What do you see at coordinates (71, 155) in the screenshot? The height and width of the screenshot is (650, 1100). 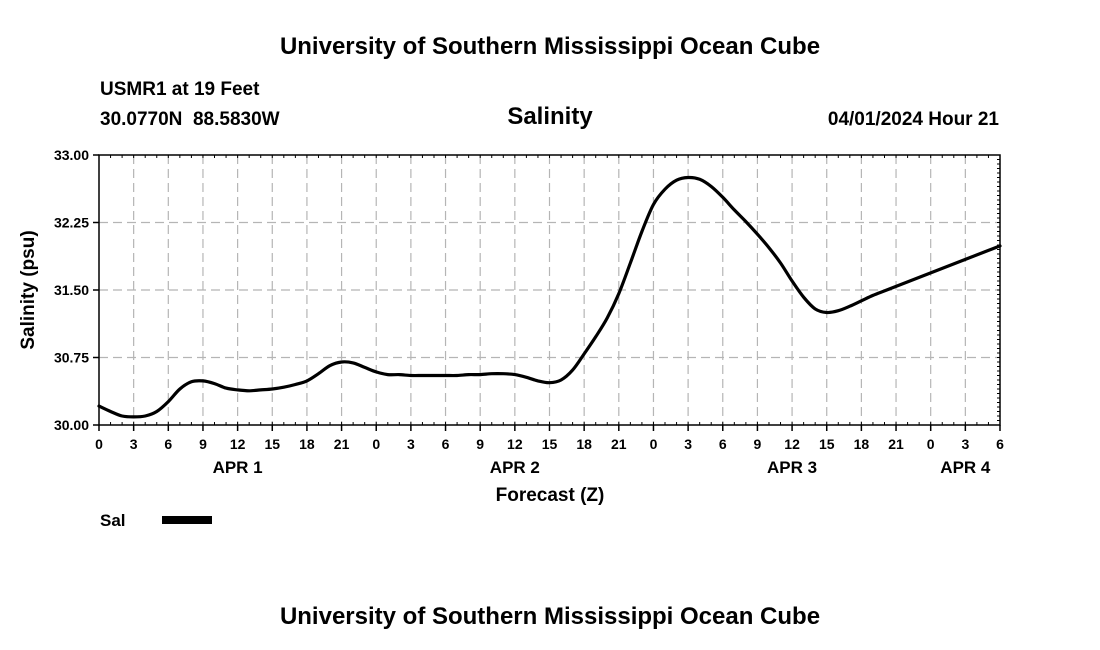 I see `y-tick-label: 33.00` at bounding box center [71, 155].